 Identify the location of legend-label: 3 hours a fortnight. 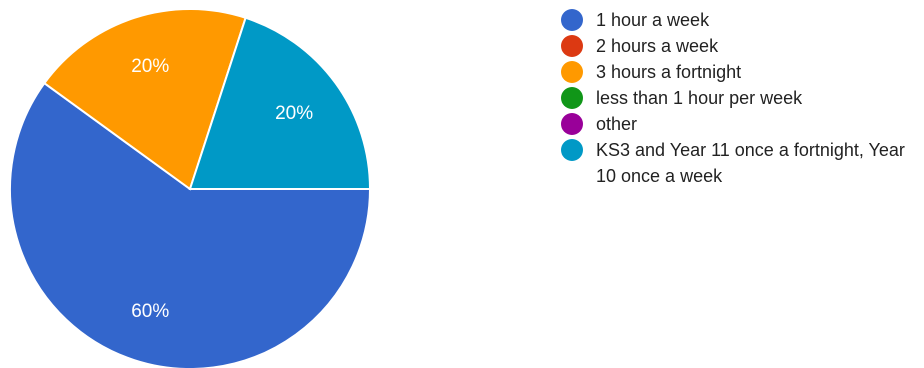
(669, 72).